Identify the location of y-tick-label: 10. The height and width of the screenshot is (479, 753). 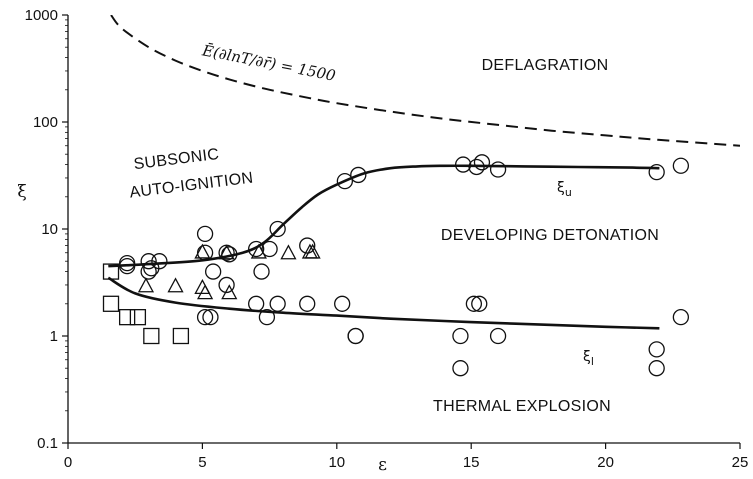
(49, 229).